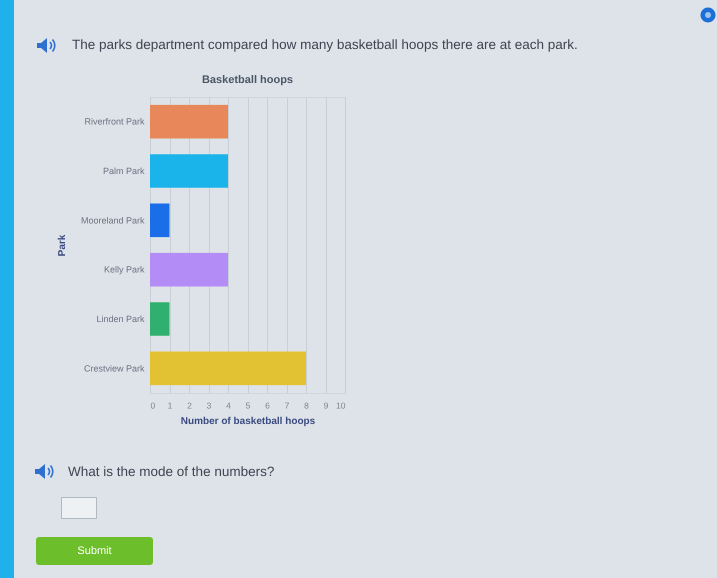 The image size is (717, 578). I want to click on chart-title: Basketball hoops, so click(248, 80).